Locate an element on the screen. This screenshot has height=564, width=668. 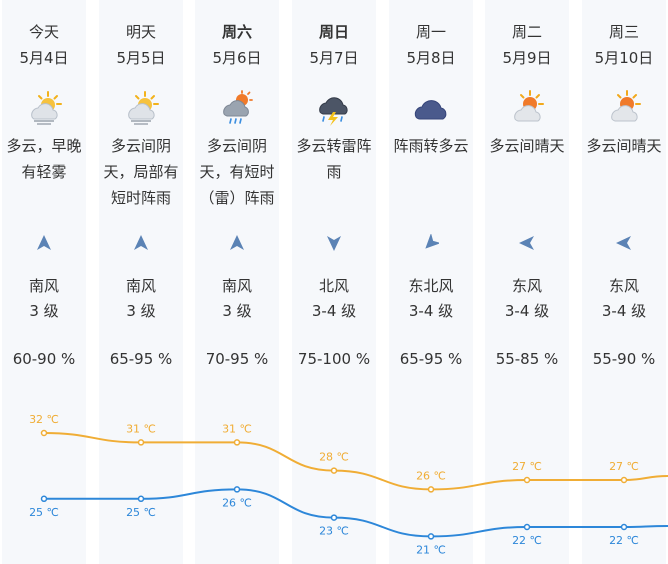
humidity-range: 70-95 % is located at coordinates (237, 359).